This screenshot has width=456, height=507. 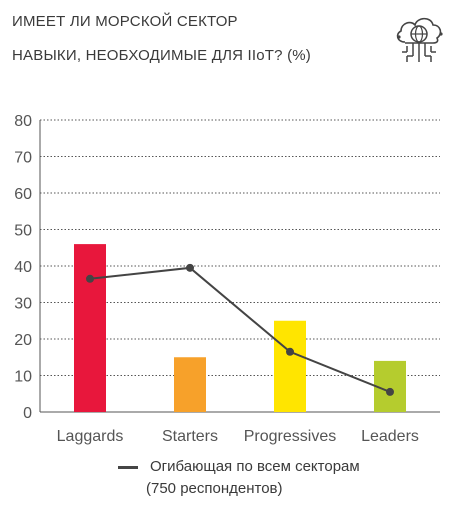 I want to click on y-tick-label: 30, so click(x=23, y=304).